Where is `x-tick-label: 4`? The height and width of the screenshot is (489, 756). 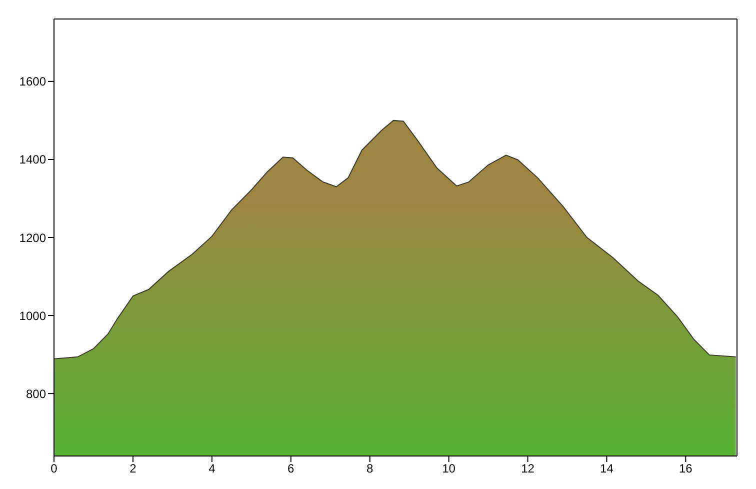 x-tick-label: 4 is located at coordinates (212, 469).